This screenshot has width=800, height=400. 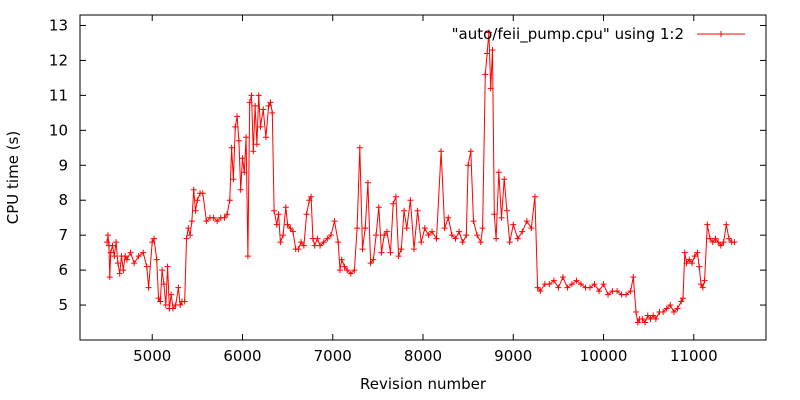 I want to click on y-tick-label: 5, so click(x=63, y=305).